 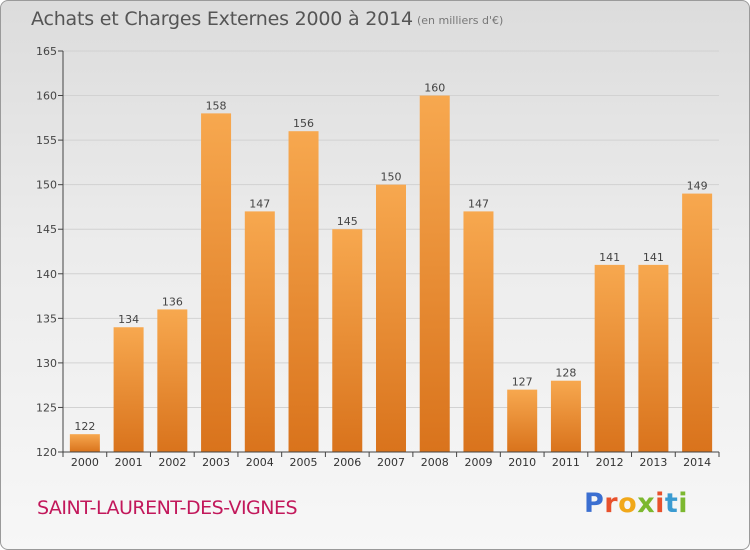 I want to click on x-tick-label: 2009, so click(x=478, y=462).